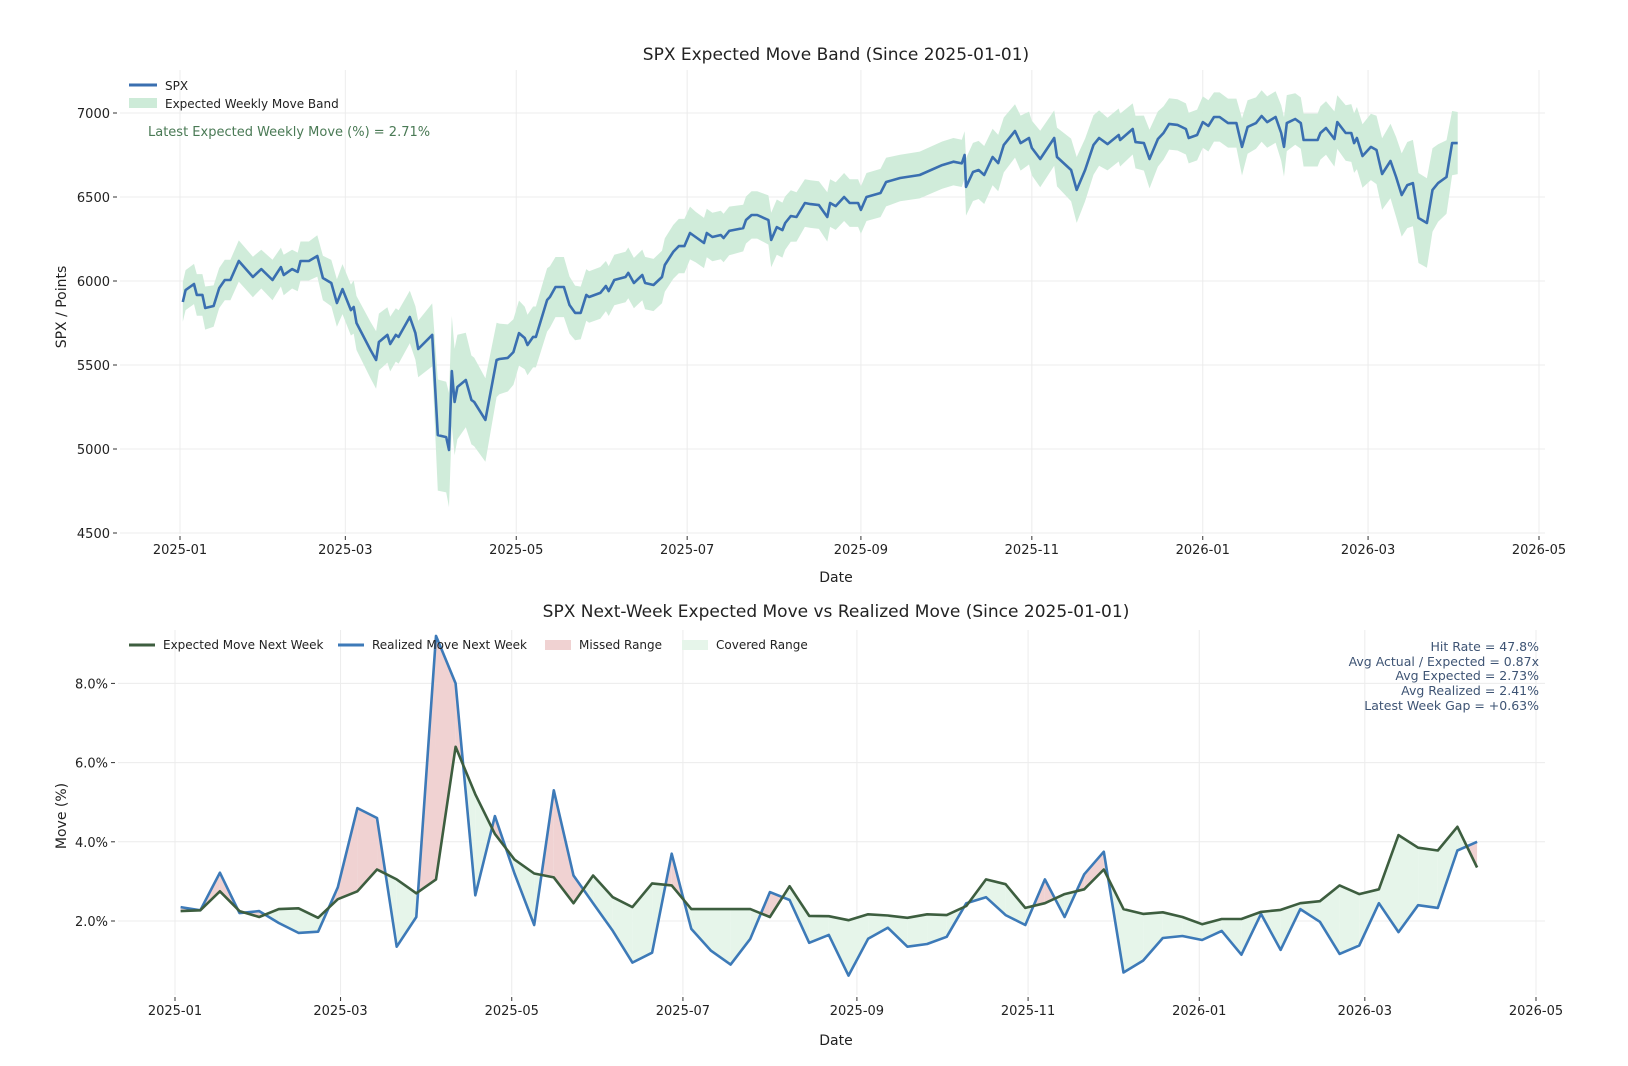  I want to click on top-x-tick-label: 2026-01, so click(1203, 550).